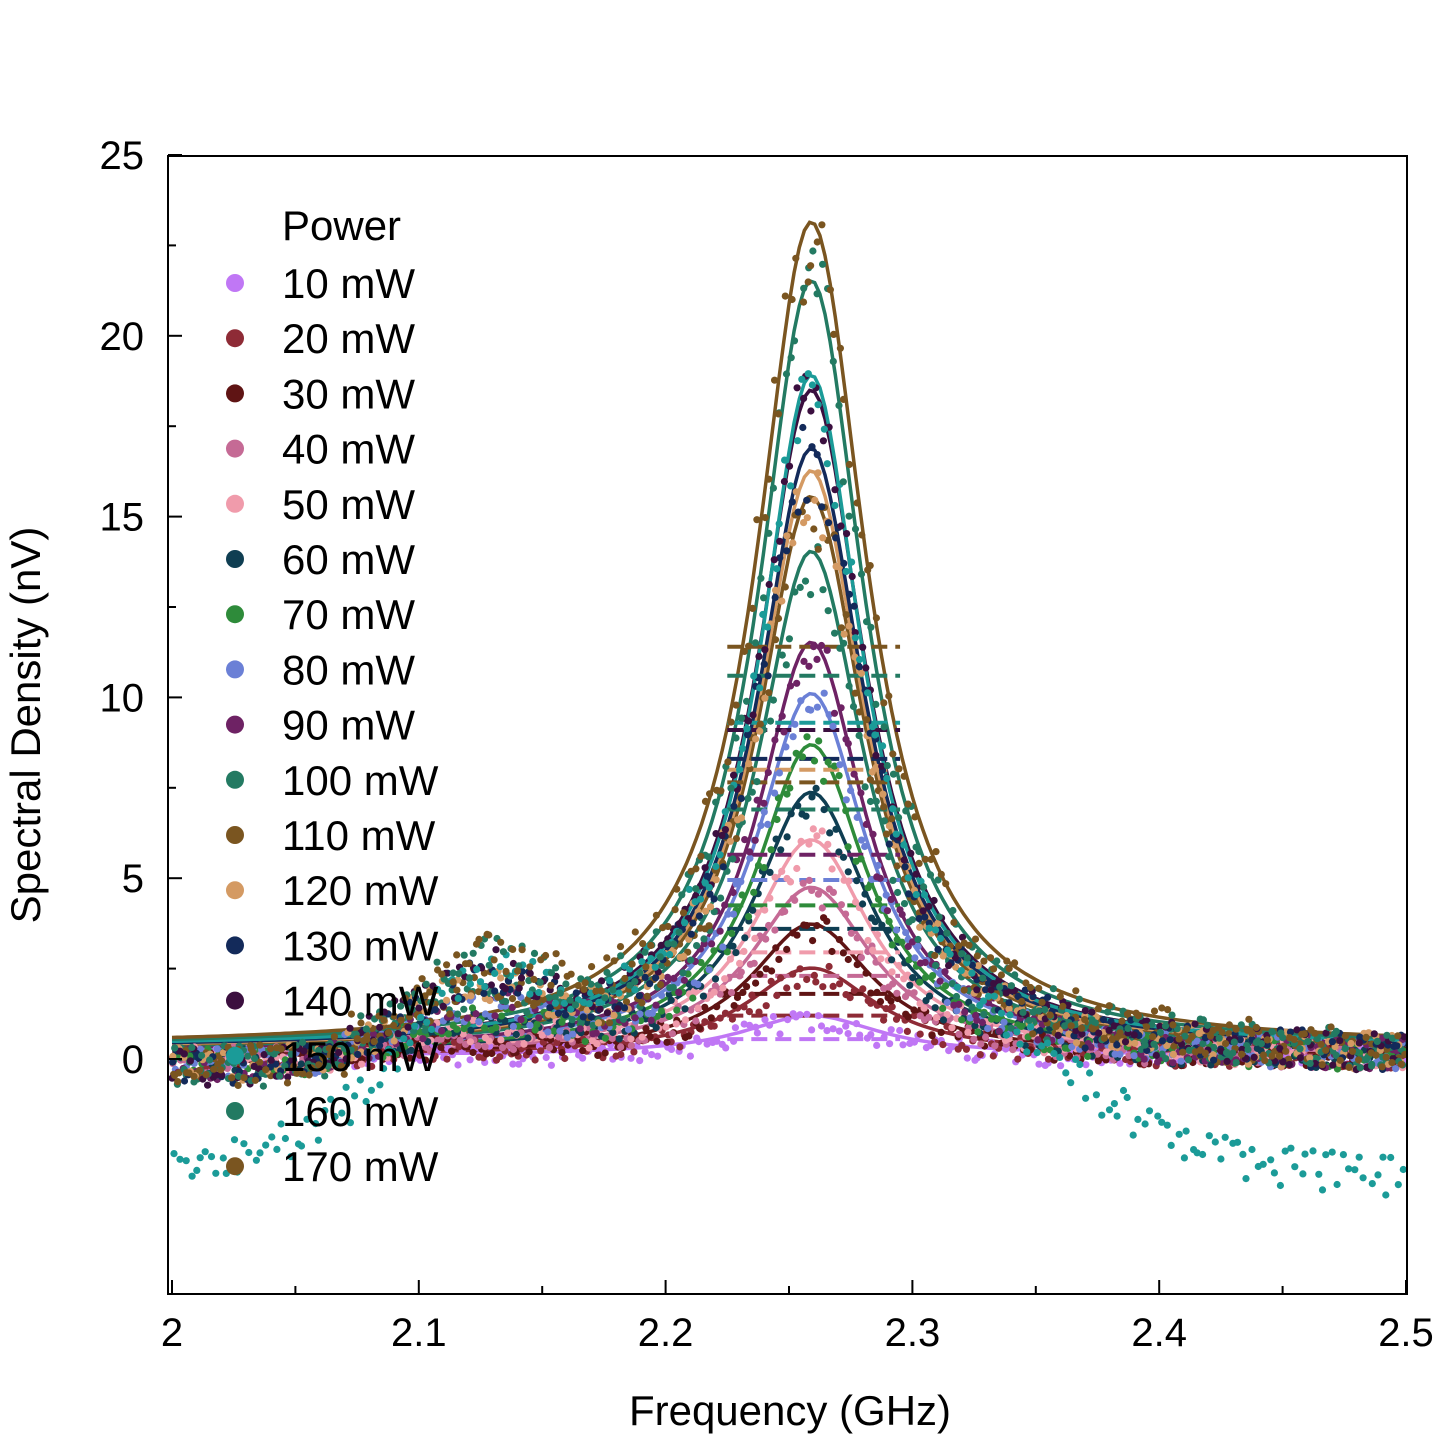 This screenshot has width=1440, height=1440. Describe the element at coordinates (360, 945) in the screenshot. I see `legend-label: 130 mW` at that location.